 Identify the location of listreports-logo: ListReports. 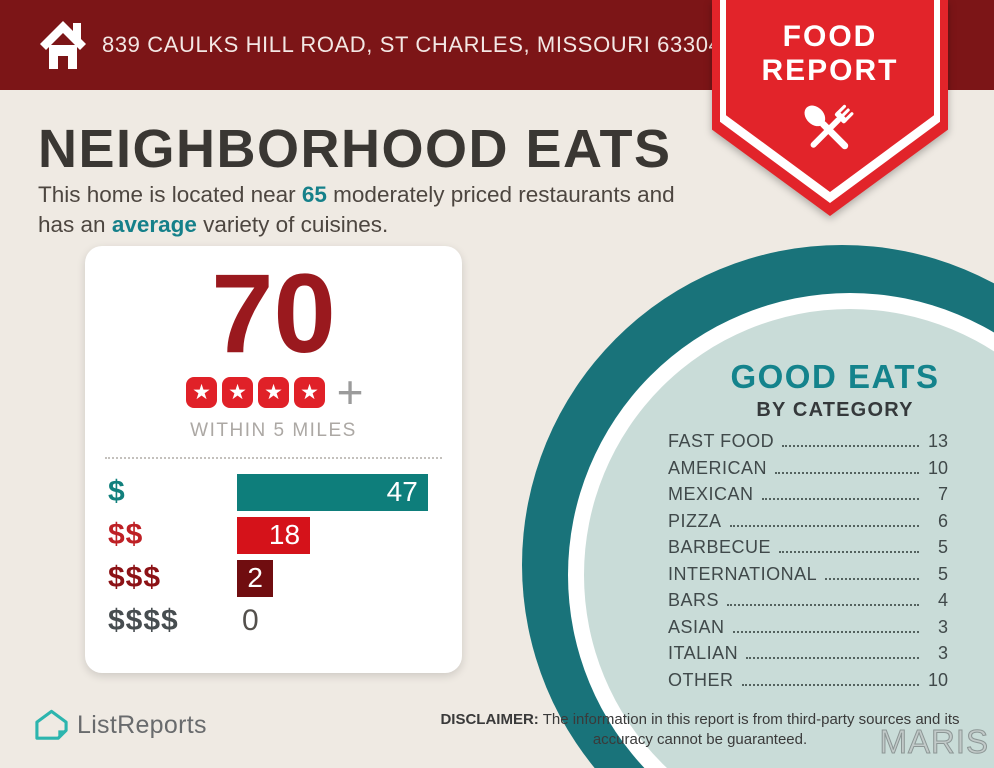
(120, 725).